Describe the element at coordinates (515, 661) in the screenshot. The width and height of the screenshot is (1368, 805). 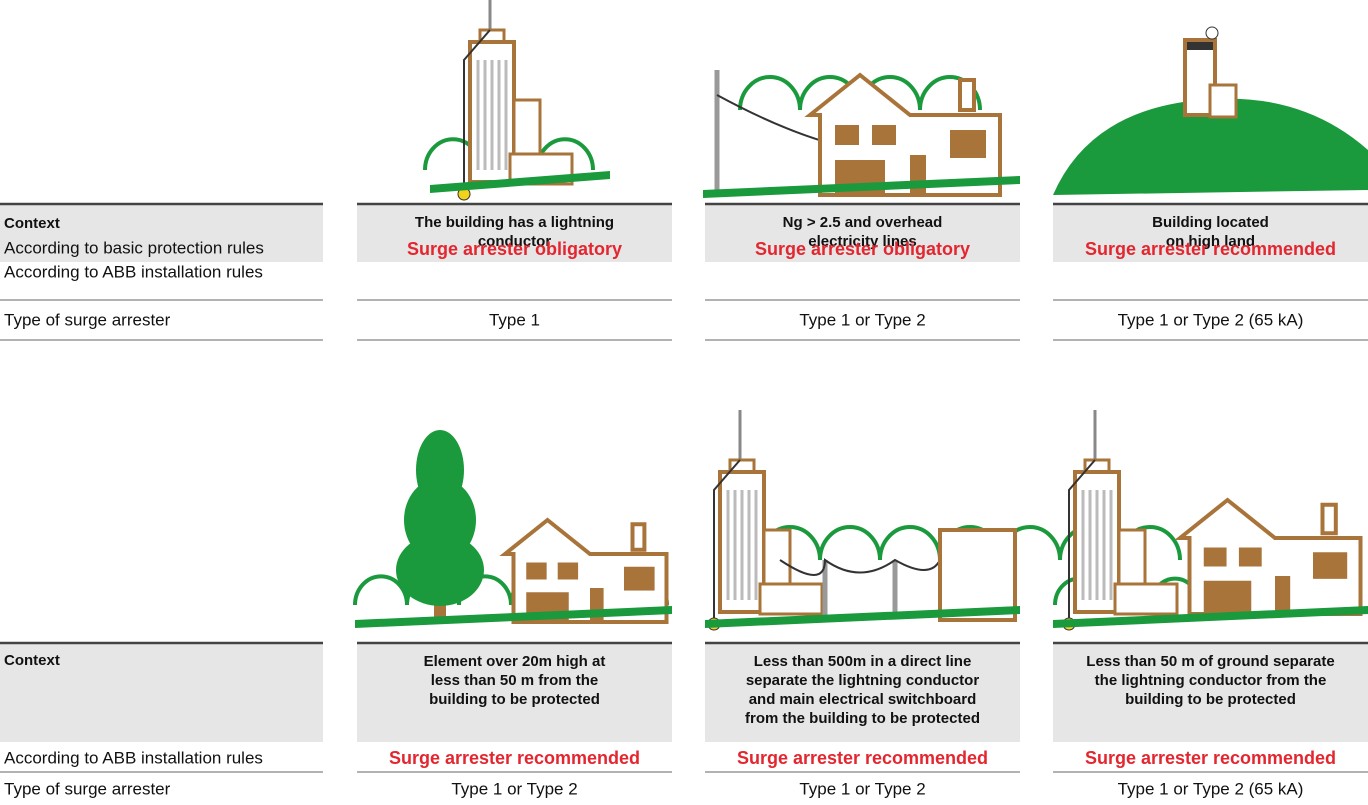
I see `context-text: Element over 20m high at` at that location.